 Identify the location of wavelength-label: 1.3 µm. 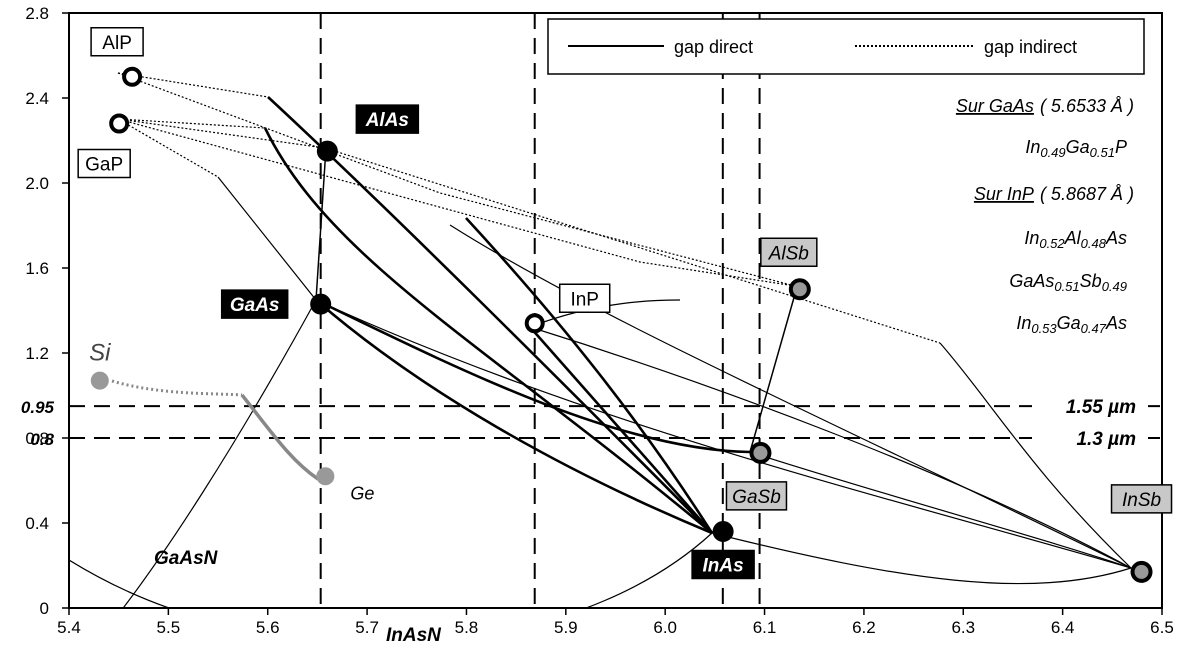
(1106, 439).